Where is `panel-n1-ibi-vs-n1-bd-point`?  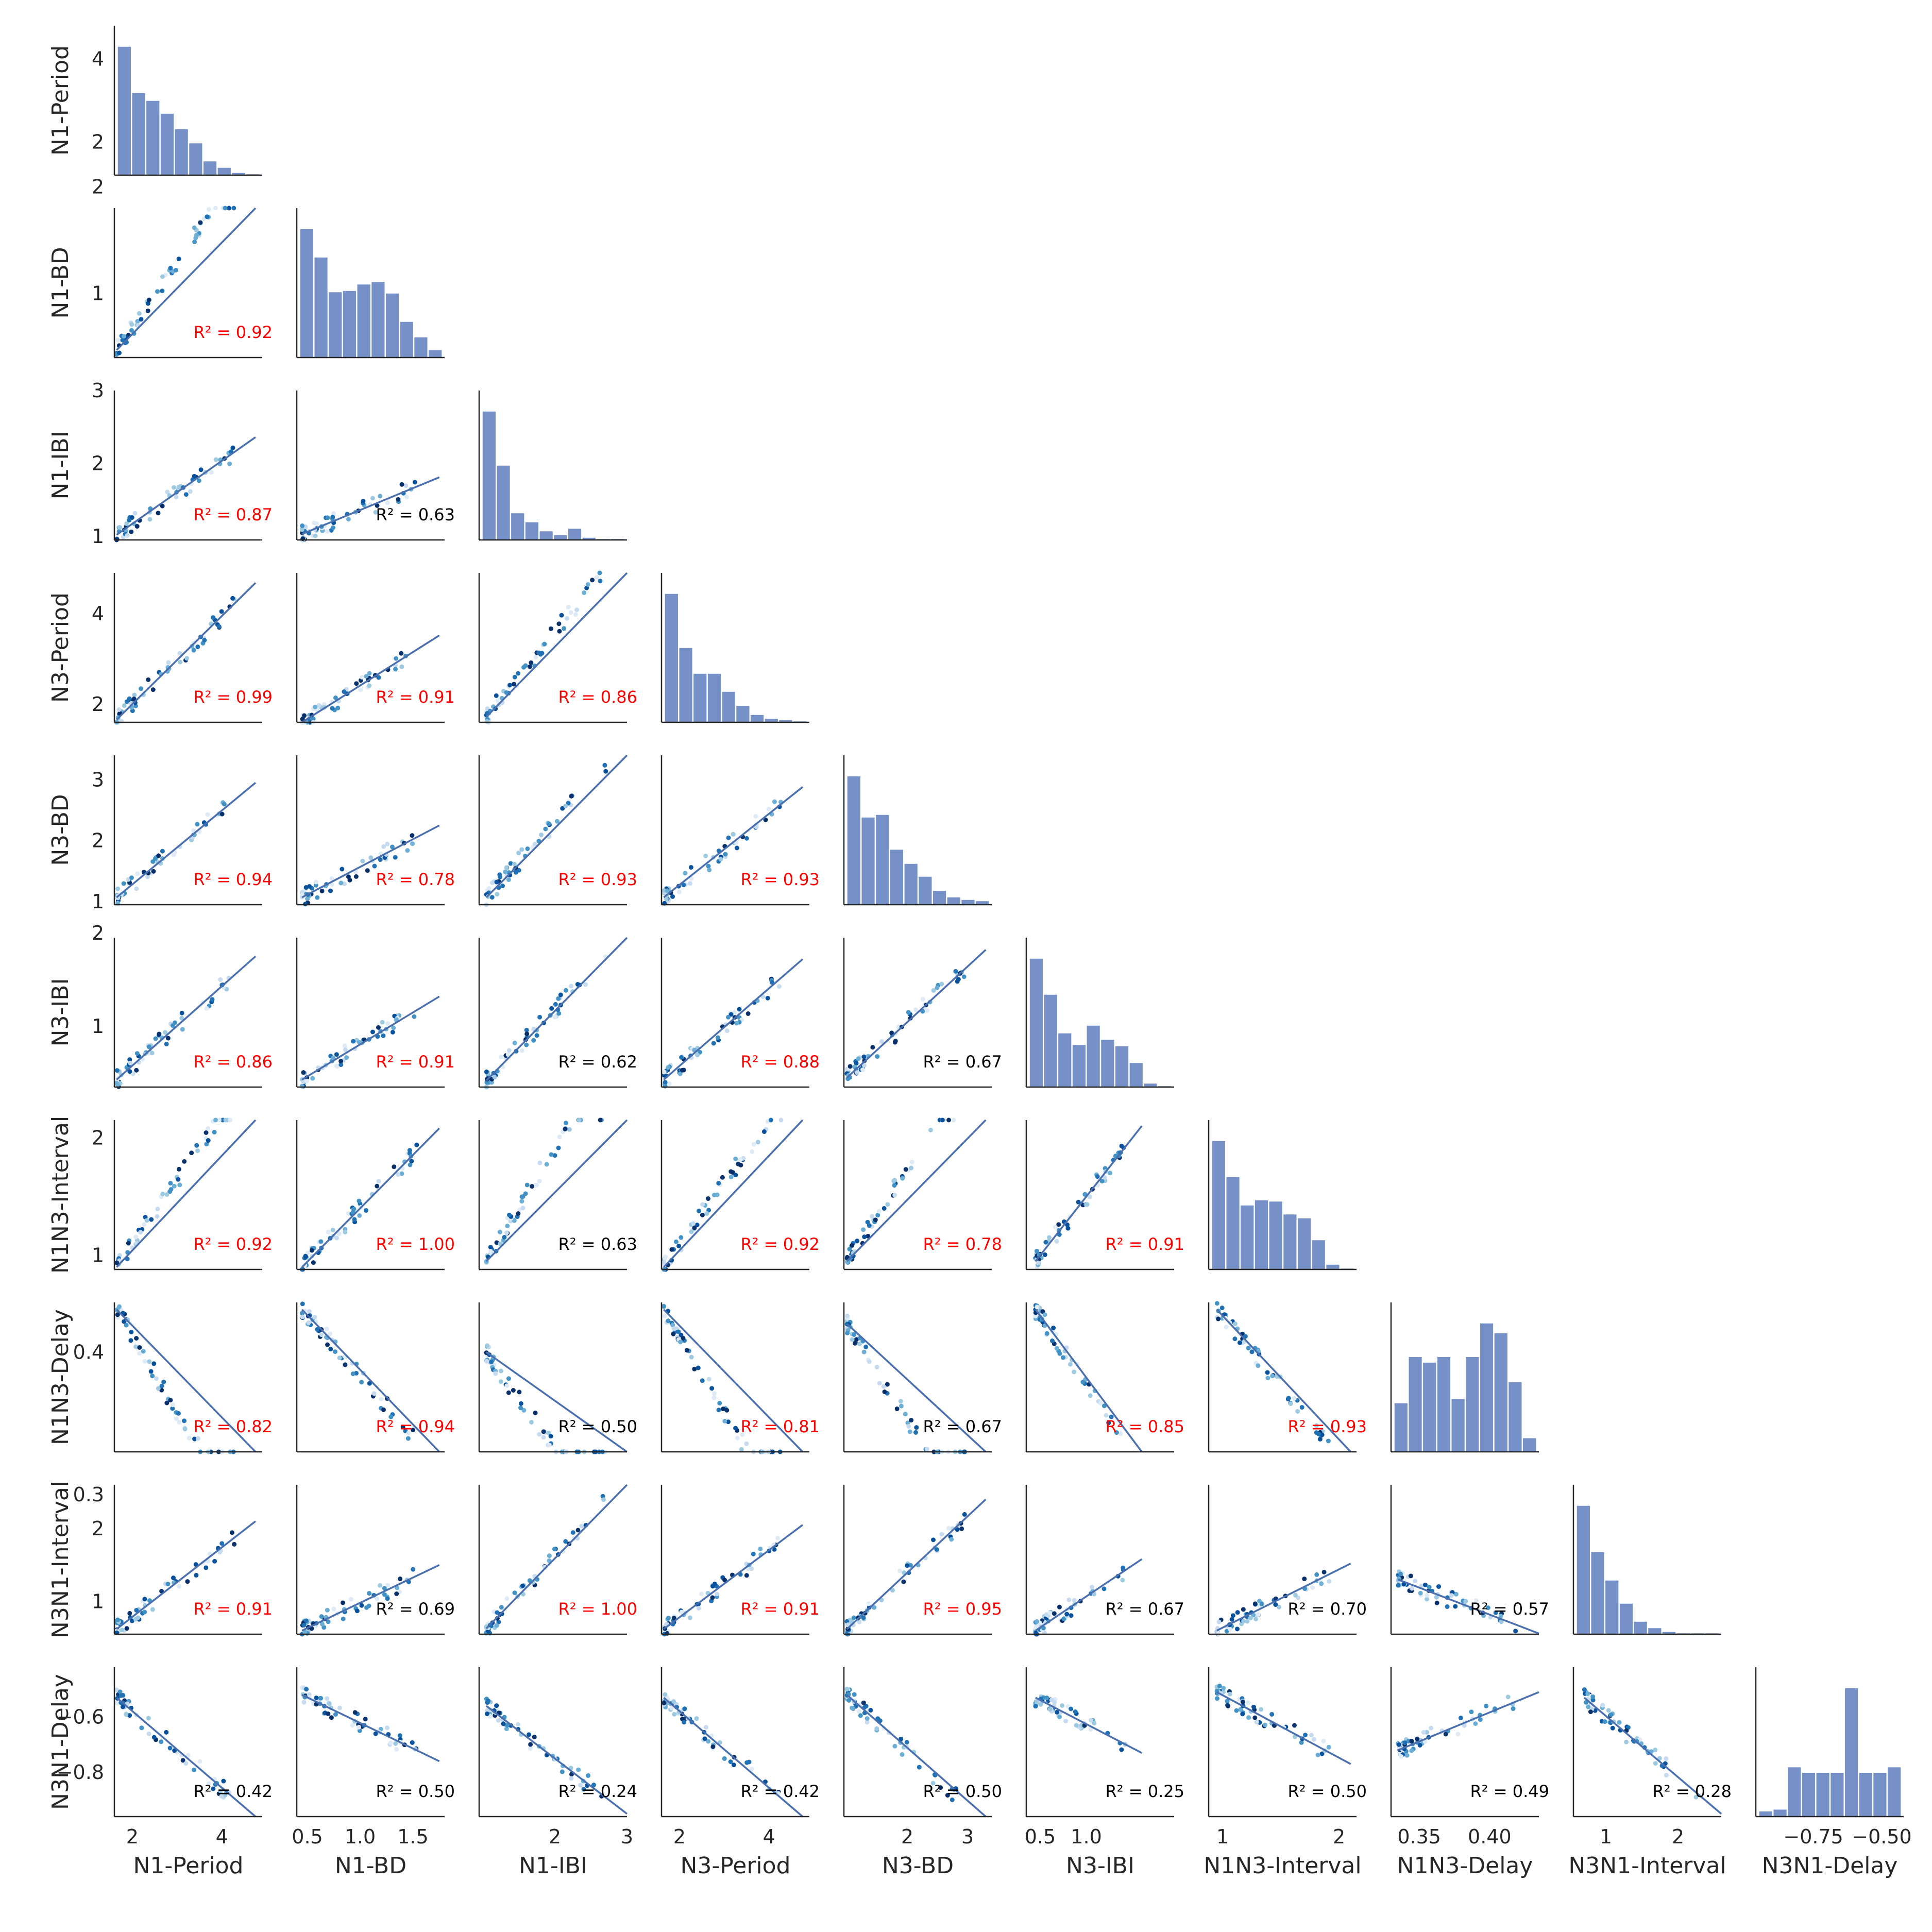 panel-n1-ibi-vs-n1-bd-point is located at coordinates (332, 517).